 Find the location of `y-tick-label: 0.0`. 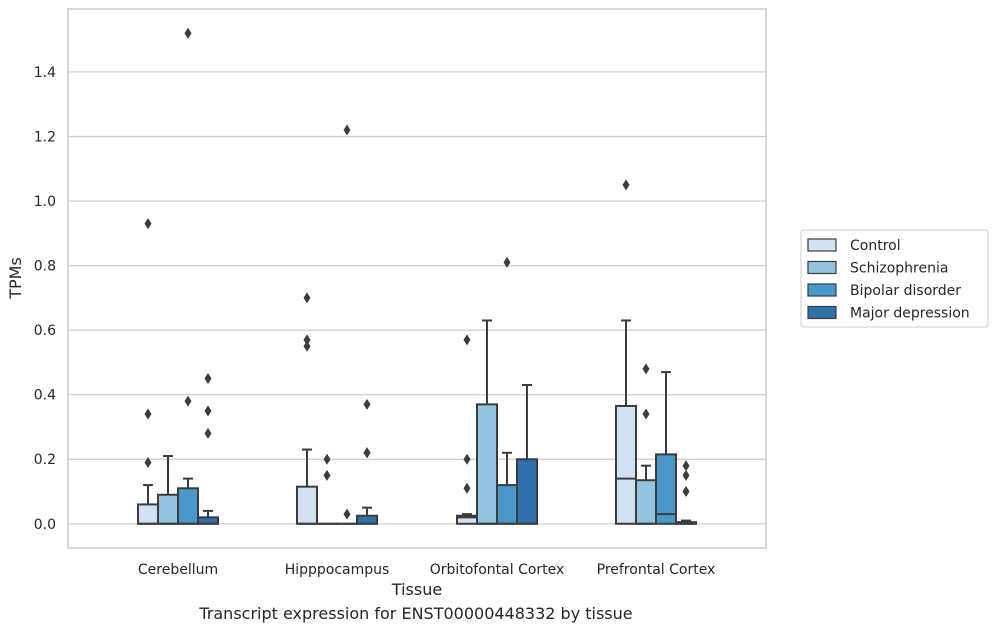

y-tick-label: 0.0 is located at coordinates (45, 525).